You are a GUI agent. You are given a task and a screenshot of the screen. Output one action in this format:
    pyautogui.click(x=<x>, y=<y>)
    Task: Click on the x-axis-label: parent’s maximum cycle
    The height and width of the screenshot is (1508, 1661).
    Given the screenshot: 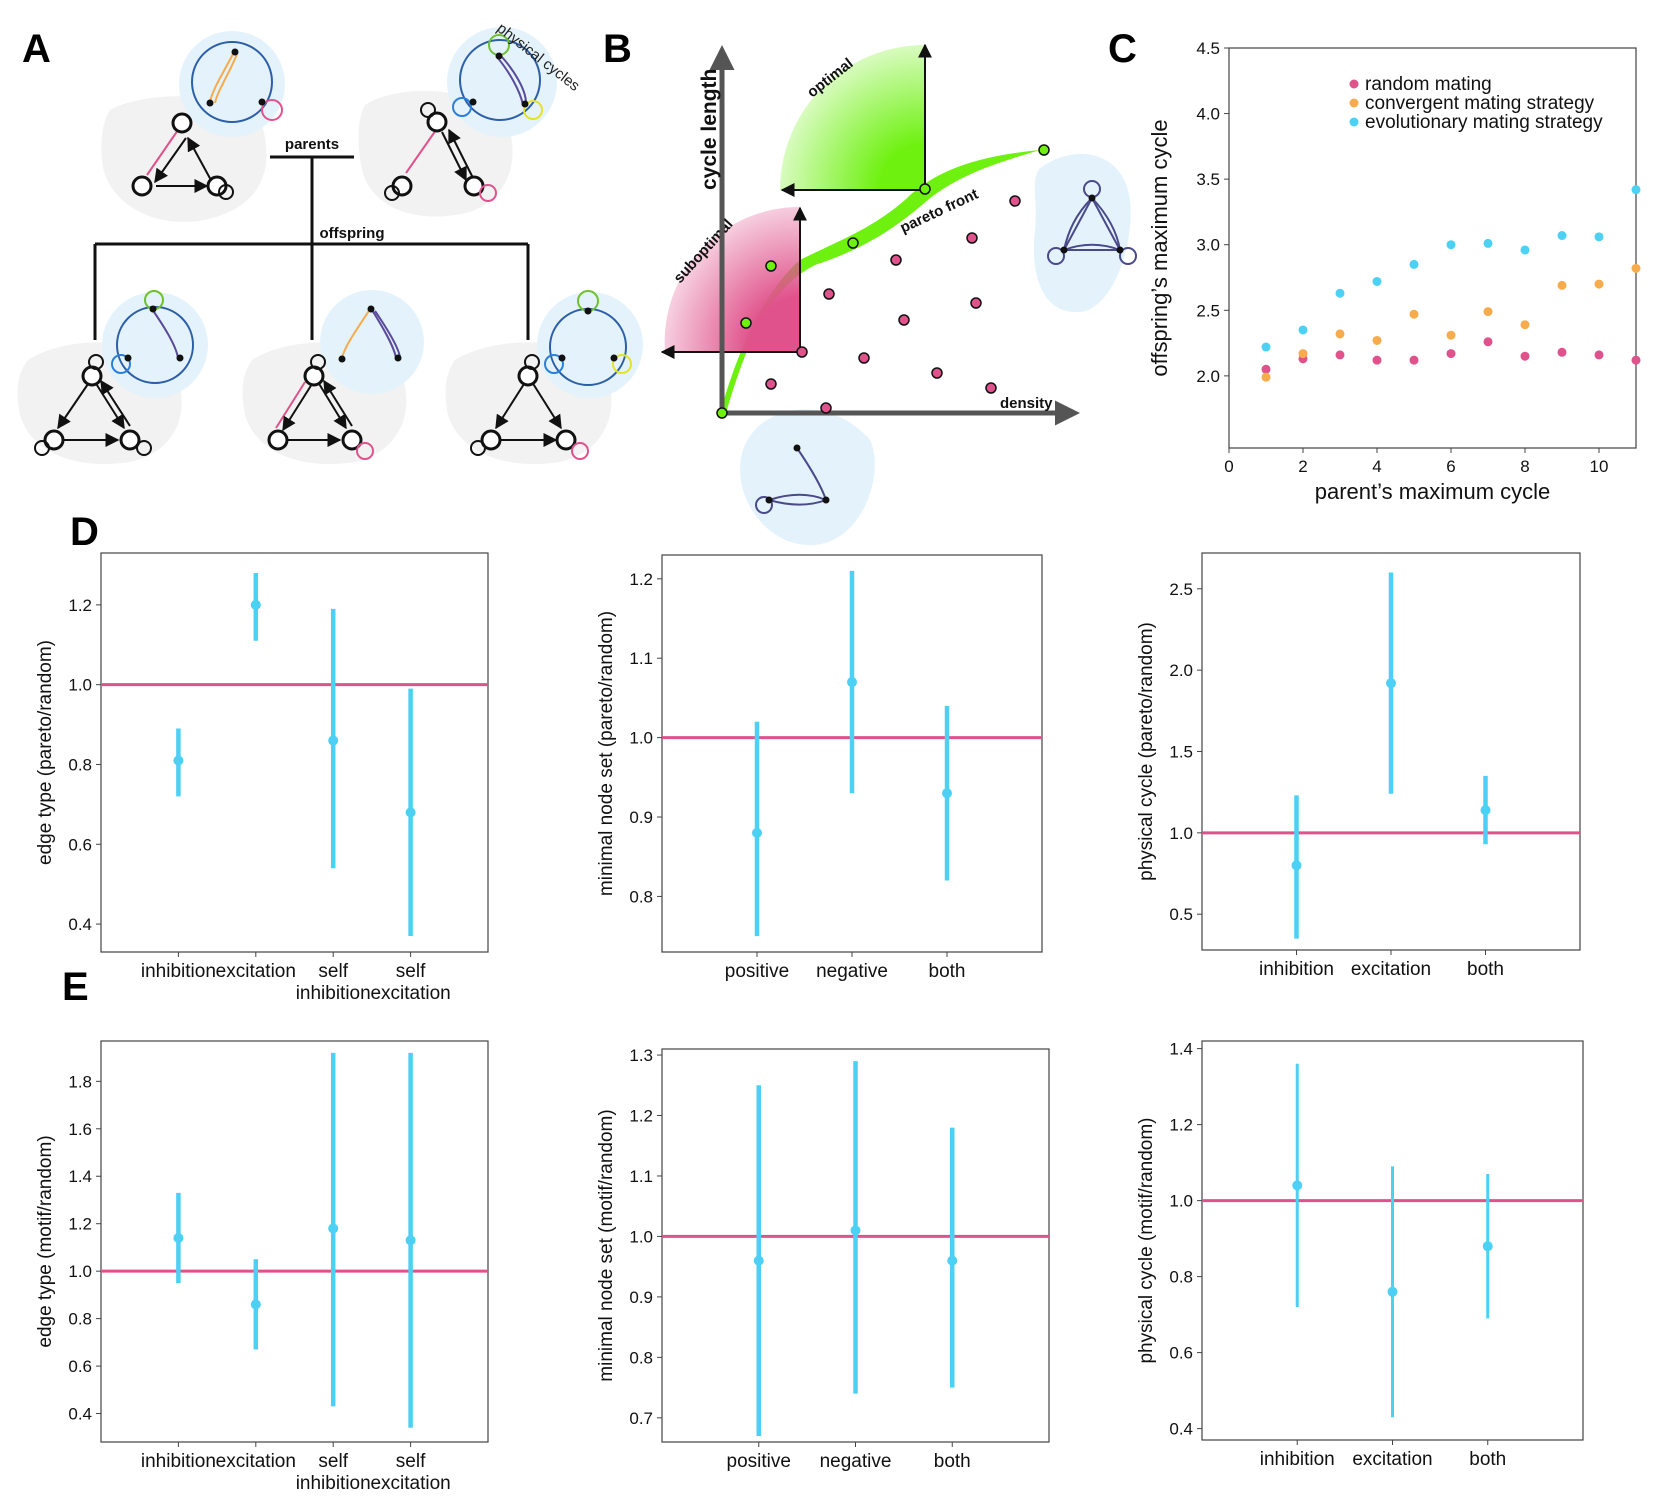 What is the action you would take?
    pyautogui.click(x=1433, y=491)
    